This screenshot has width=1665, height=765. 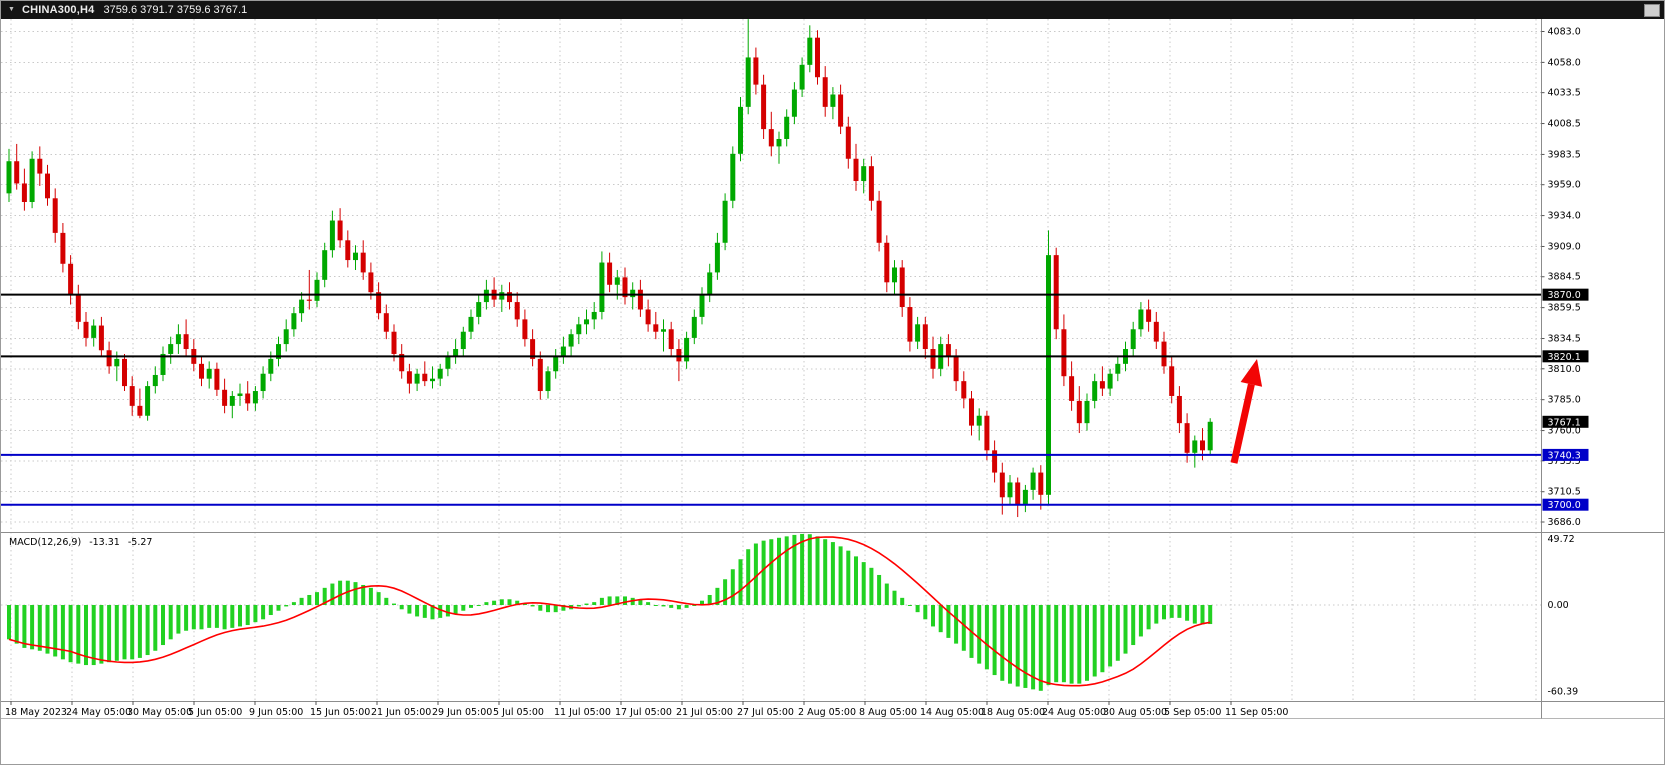 What do you see at coordinates (1013, 712) in the screenshot?
I see `time-axis-label: 18 Aug 05:00` at bounding box center [1013, 712].